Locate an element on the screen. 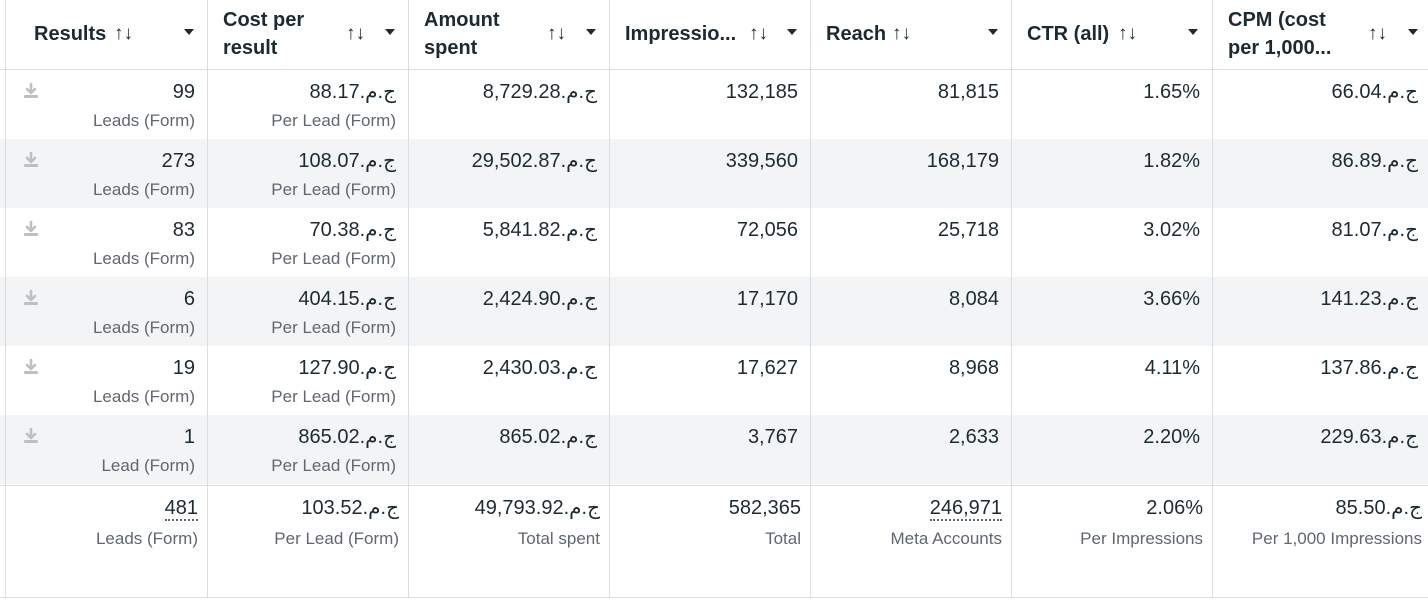 The image size is (1428, 602). column-header-reach: Reach ↑↓ is located at coordinates (910, 35).